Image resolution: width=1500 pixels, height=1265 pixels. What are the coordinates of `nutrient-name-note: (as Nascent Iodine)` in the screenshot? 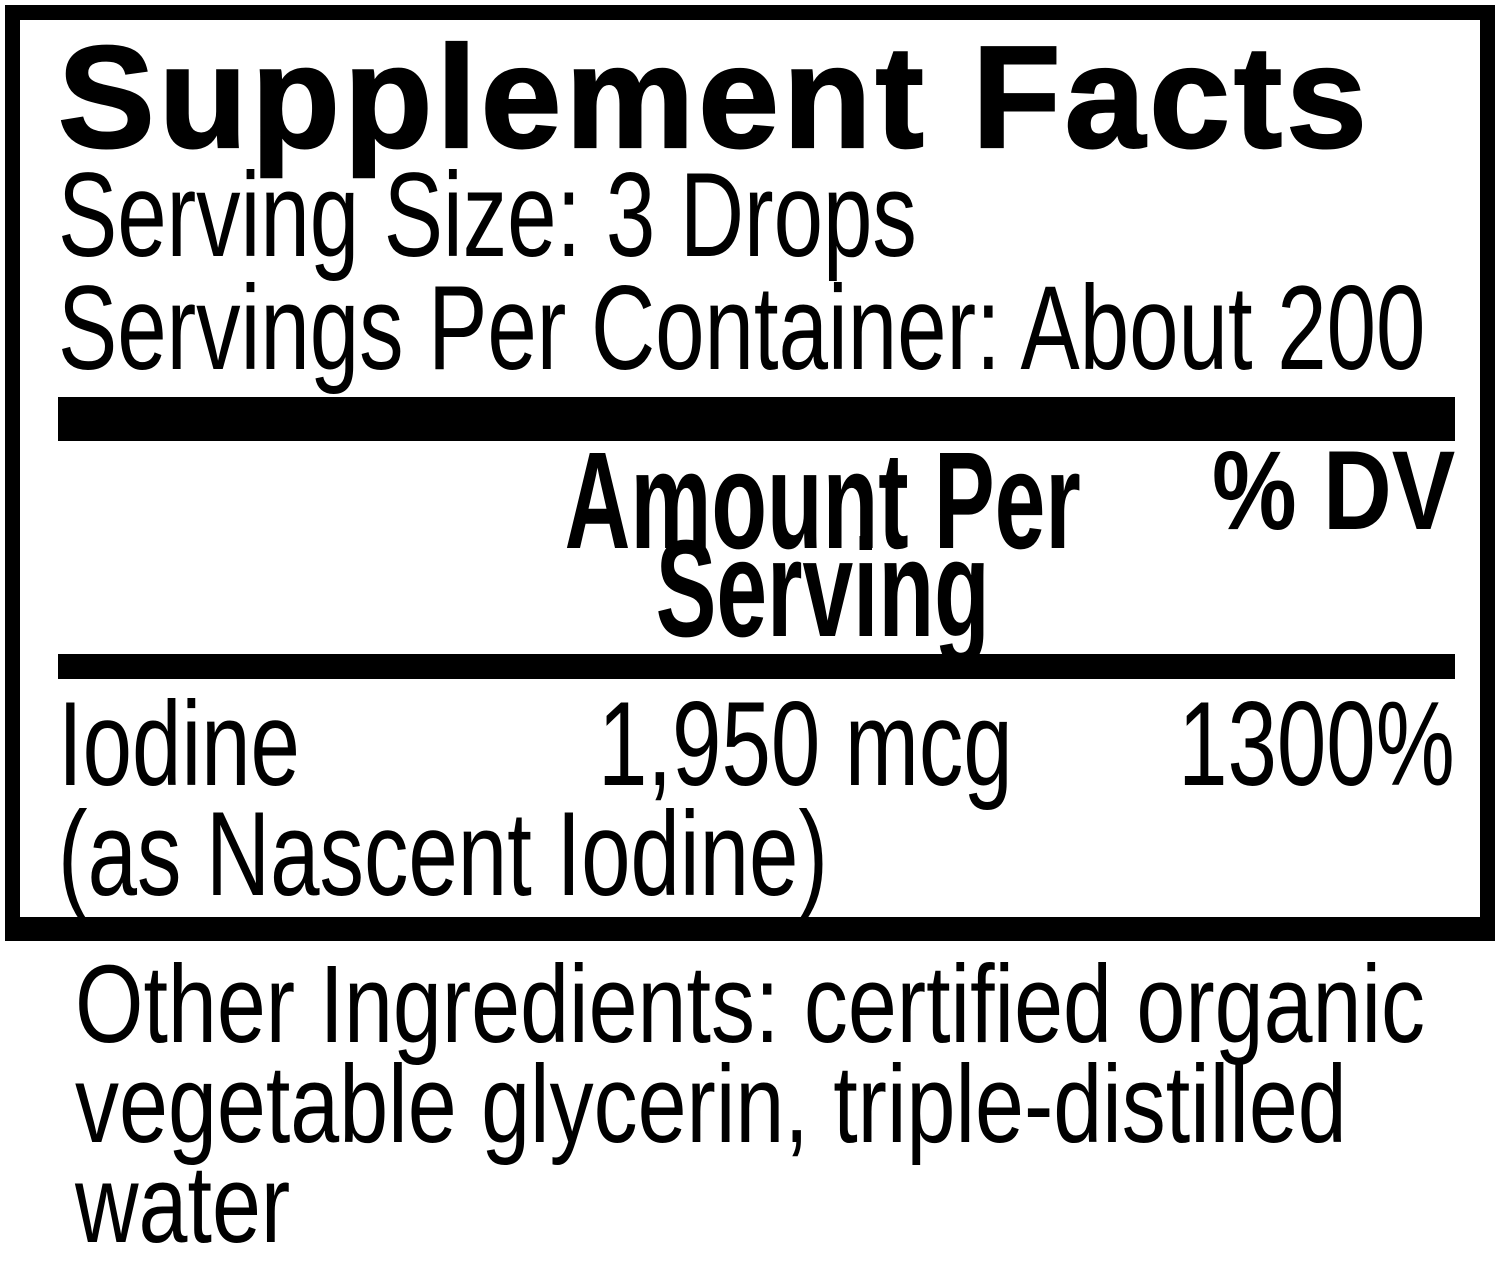 It's located at (443, 854).